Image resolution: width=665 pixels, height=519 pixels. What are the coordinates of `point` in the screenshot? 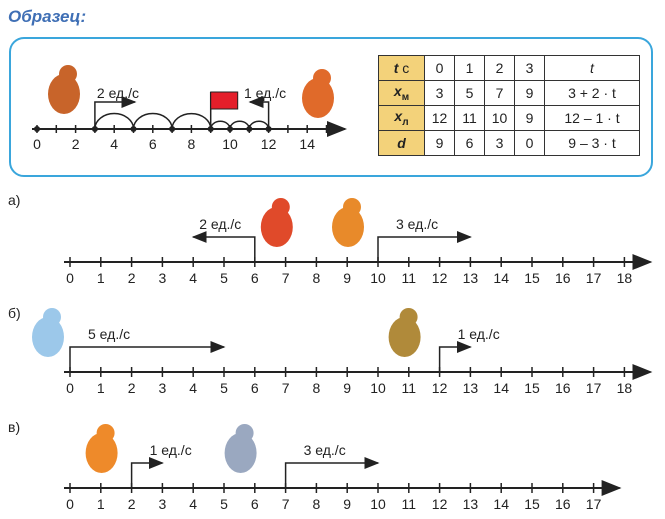 It's located at (133, 129).